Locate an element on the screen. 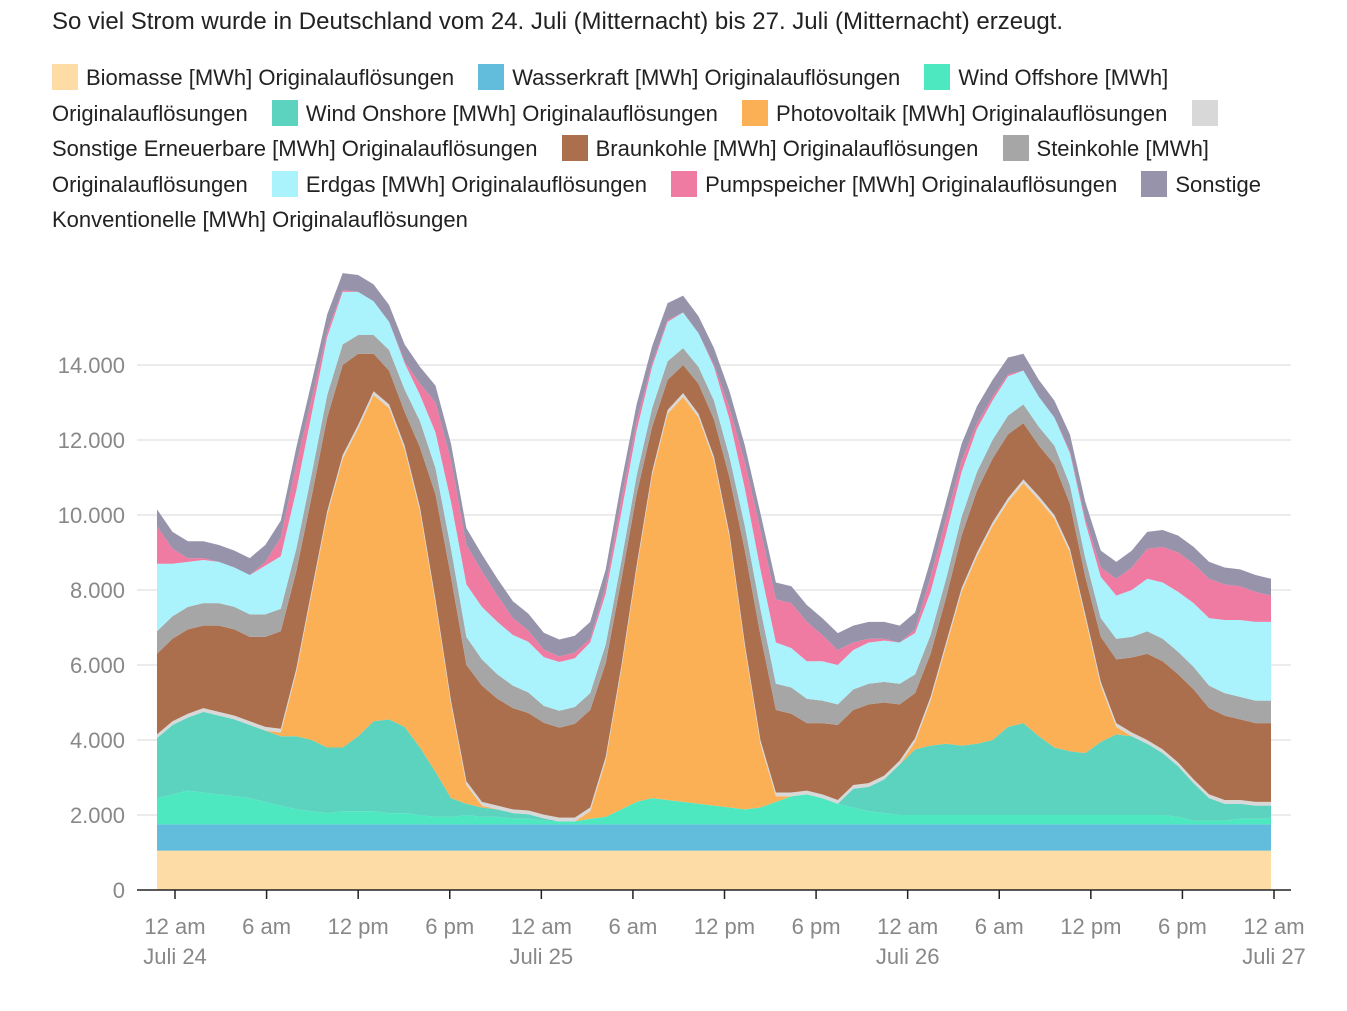  legend-item: Wind Offshore [MWh] Originalauflösungen is located at coordinates (610, 95).